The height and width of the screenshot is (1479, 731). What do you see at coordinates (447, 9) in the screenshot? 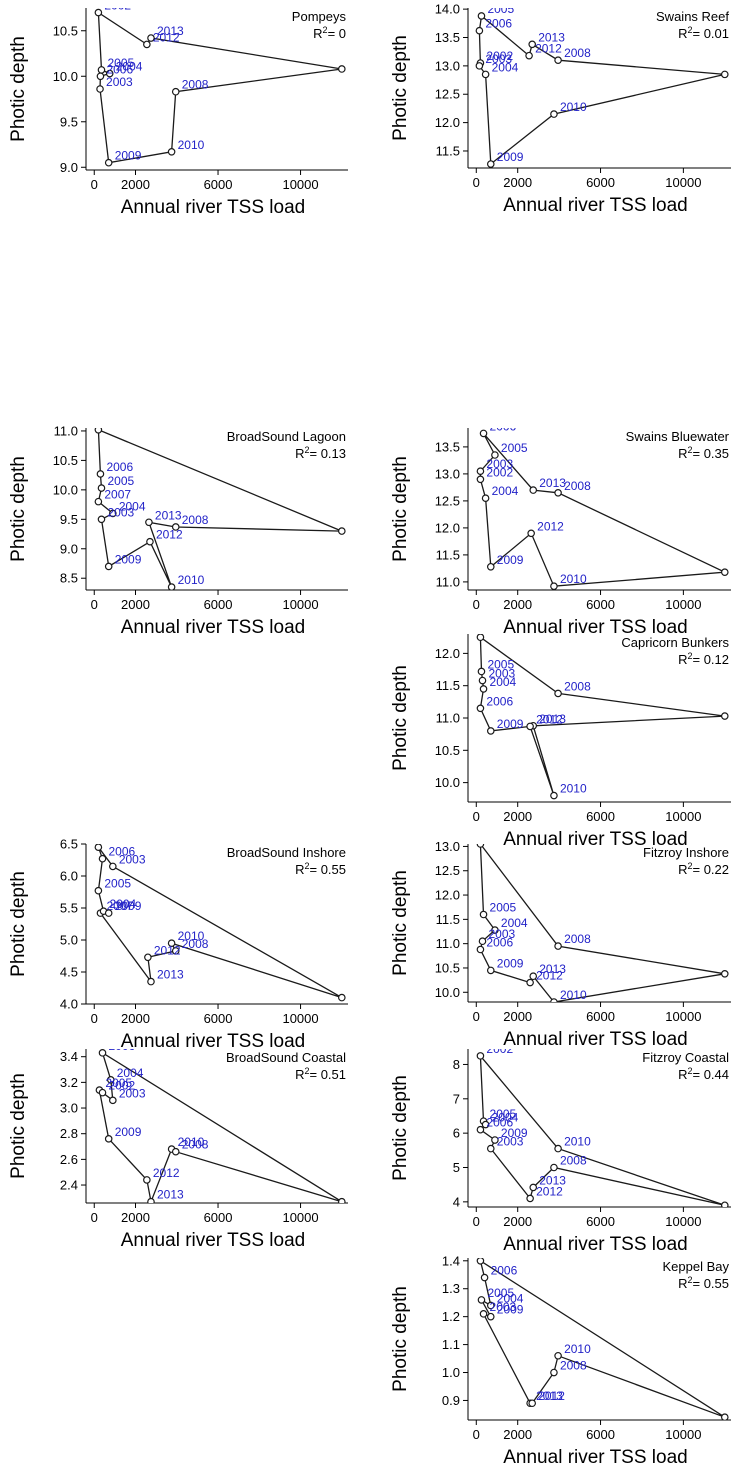
I see `y-tick-label: 14.0` at bounding box center [447, 9].